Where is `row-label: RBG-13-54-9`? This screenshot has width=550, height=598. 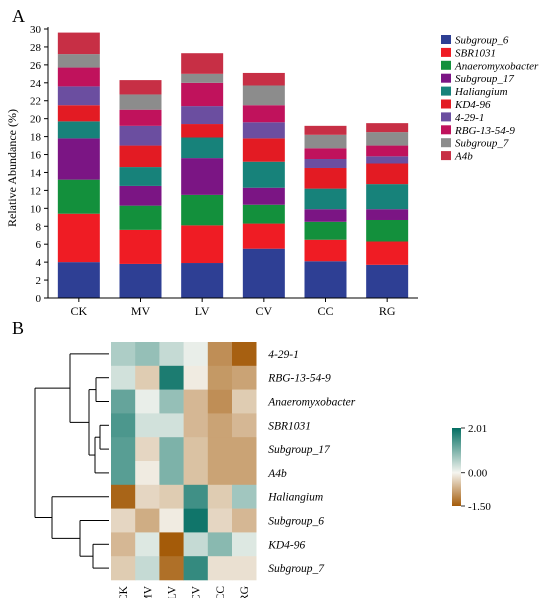 row-label: RBG-13-54-9 is located at coordinates (299, 379).